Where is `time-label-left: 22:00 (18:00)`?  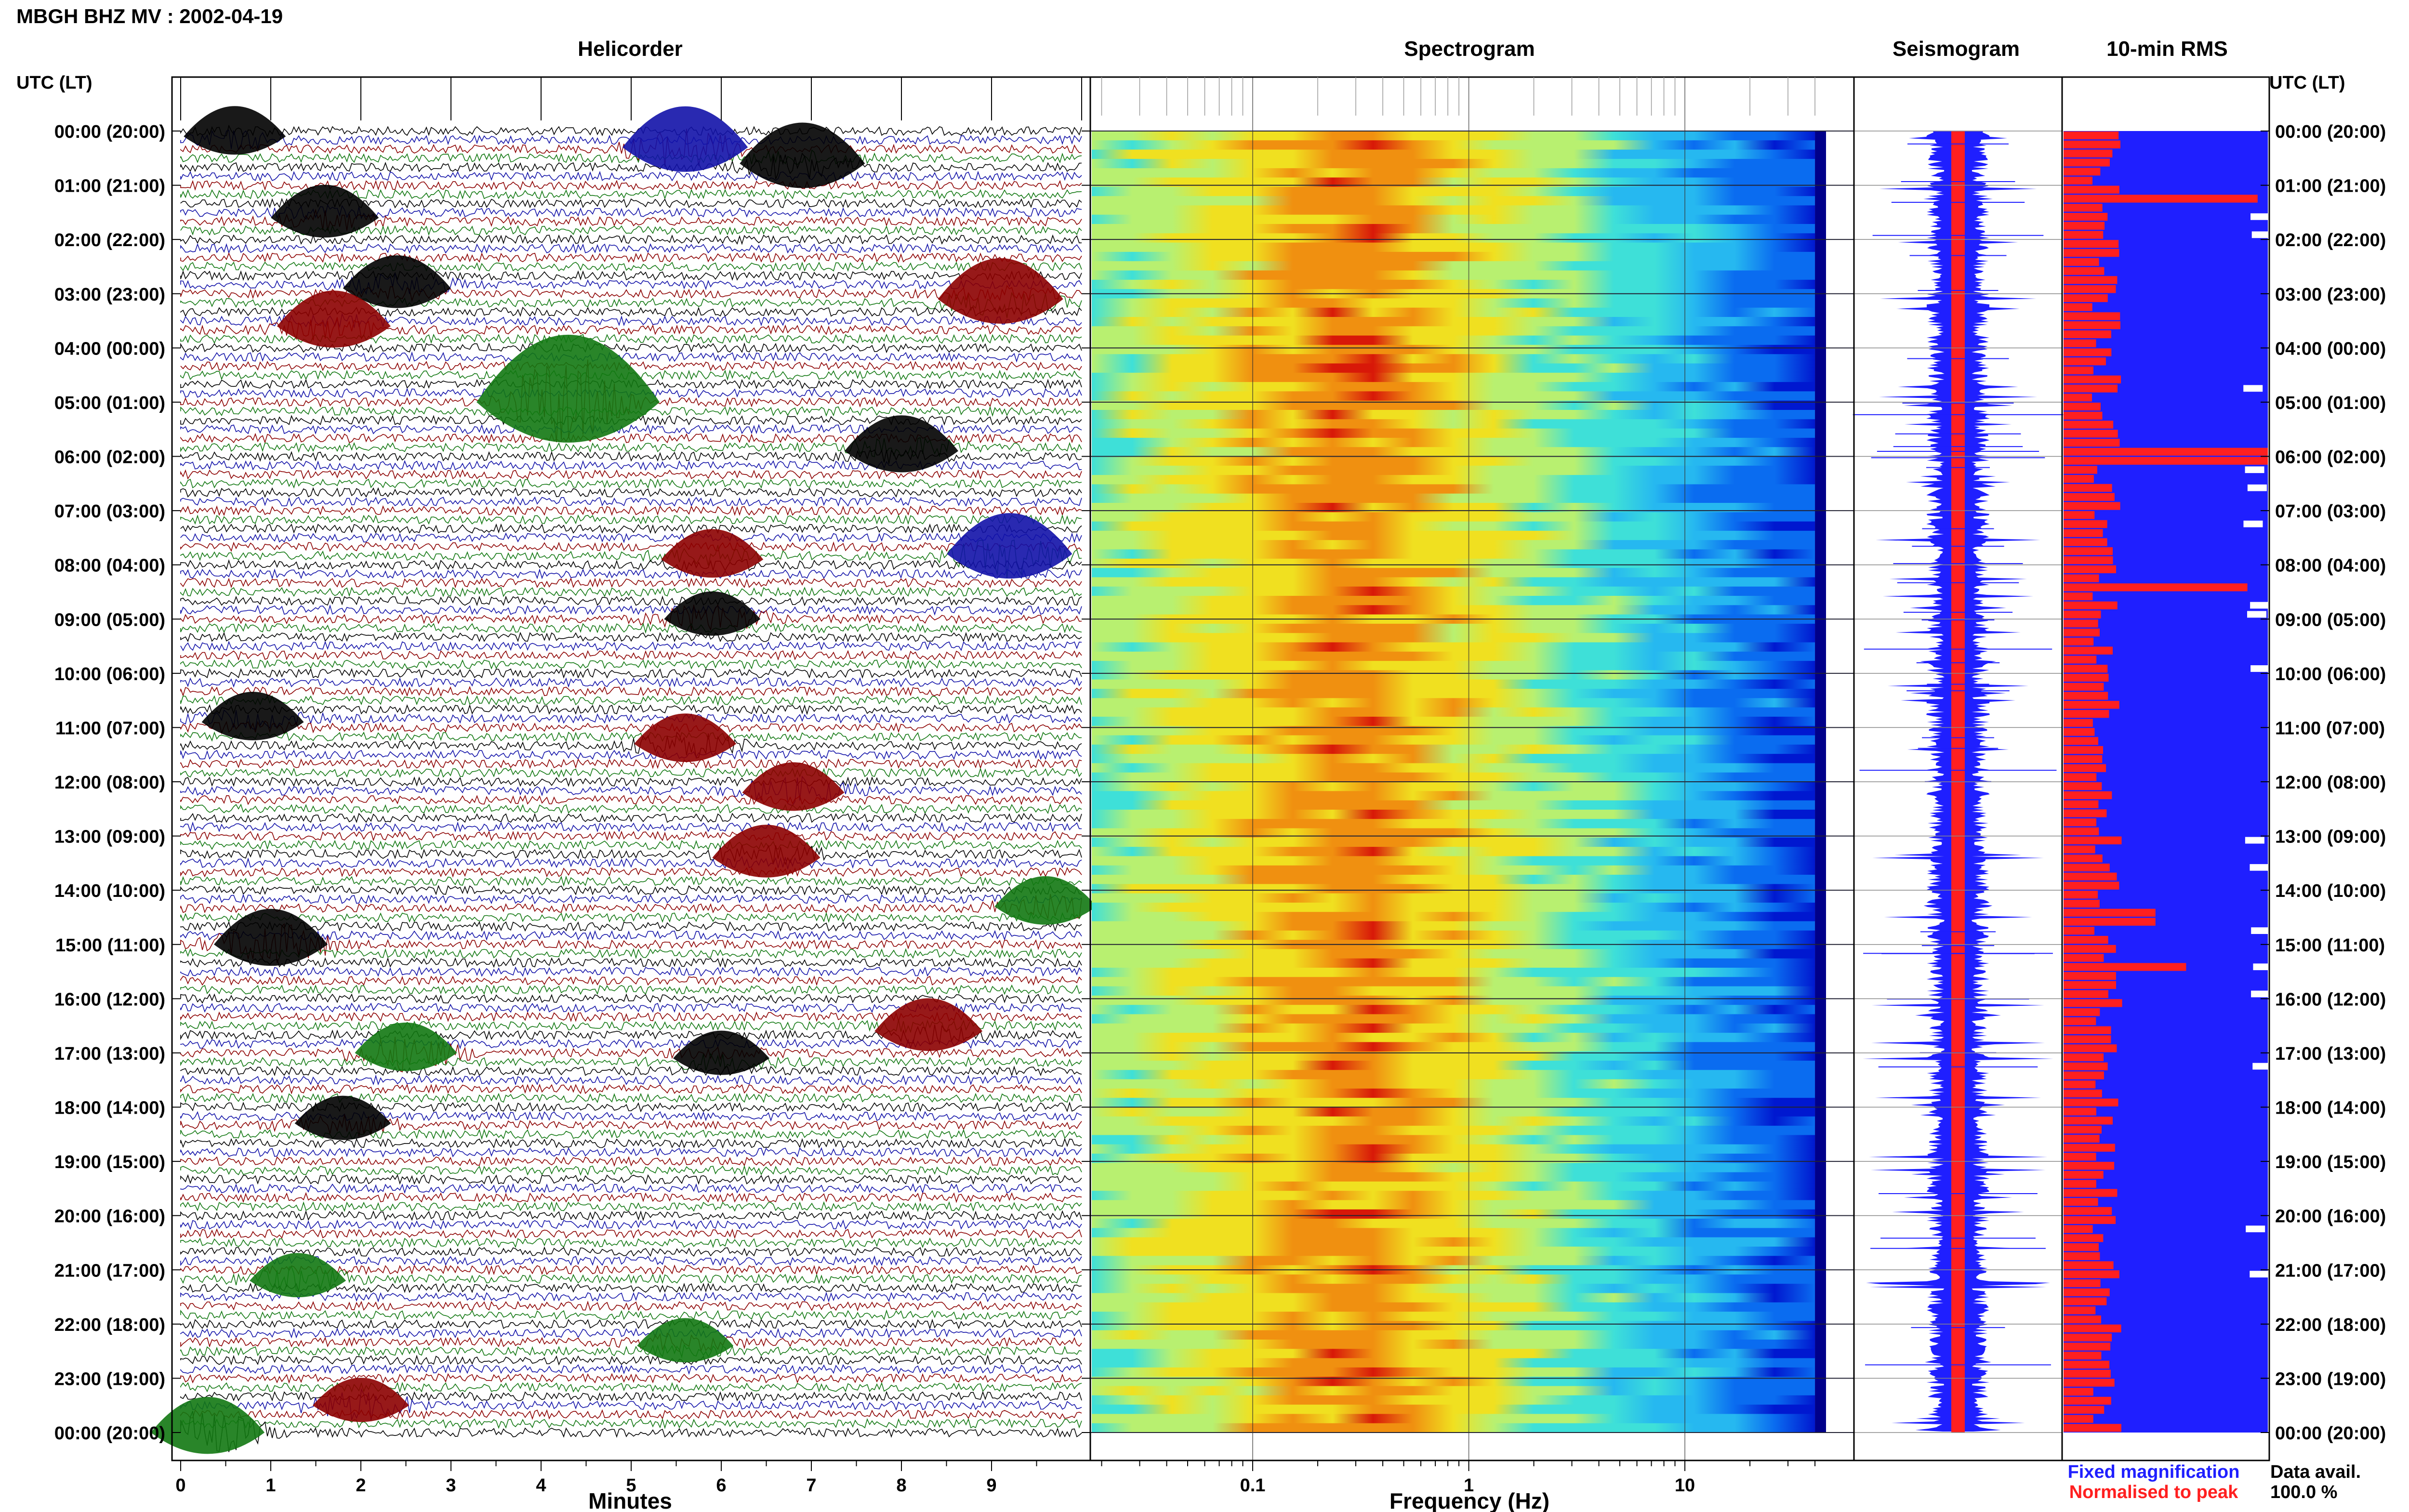 time-label-left: 22:00 (18:00) is located at coordinates (109, 1325).